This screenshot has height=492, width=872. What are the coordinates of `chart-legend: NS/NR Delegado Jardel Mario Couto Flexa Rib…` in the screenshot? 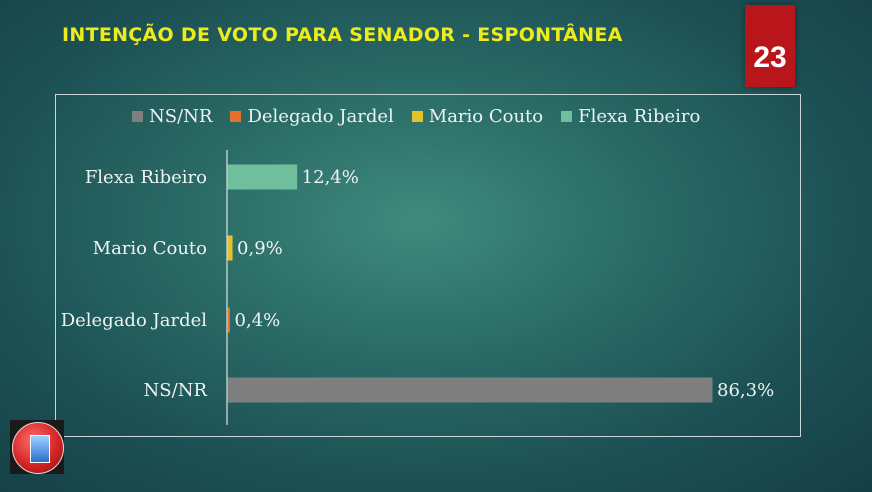 It's located at (416, 116).